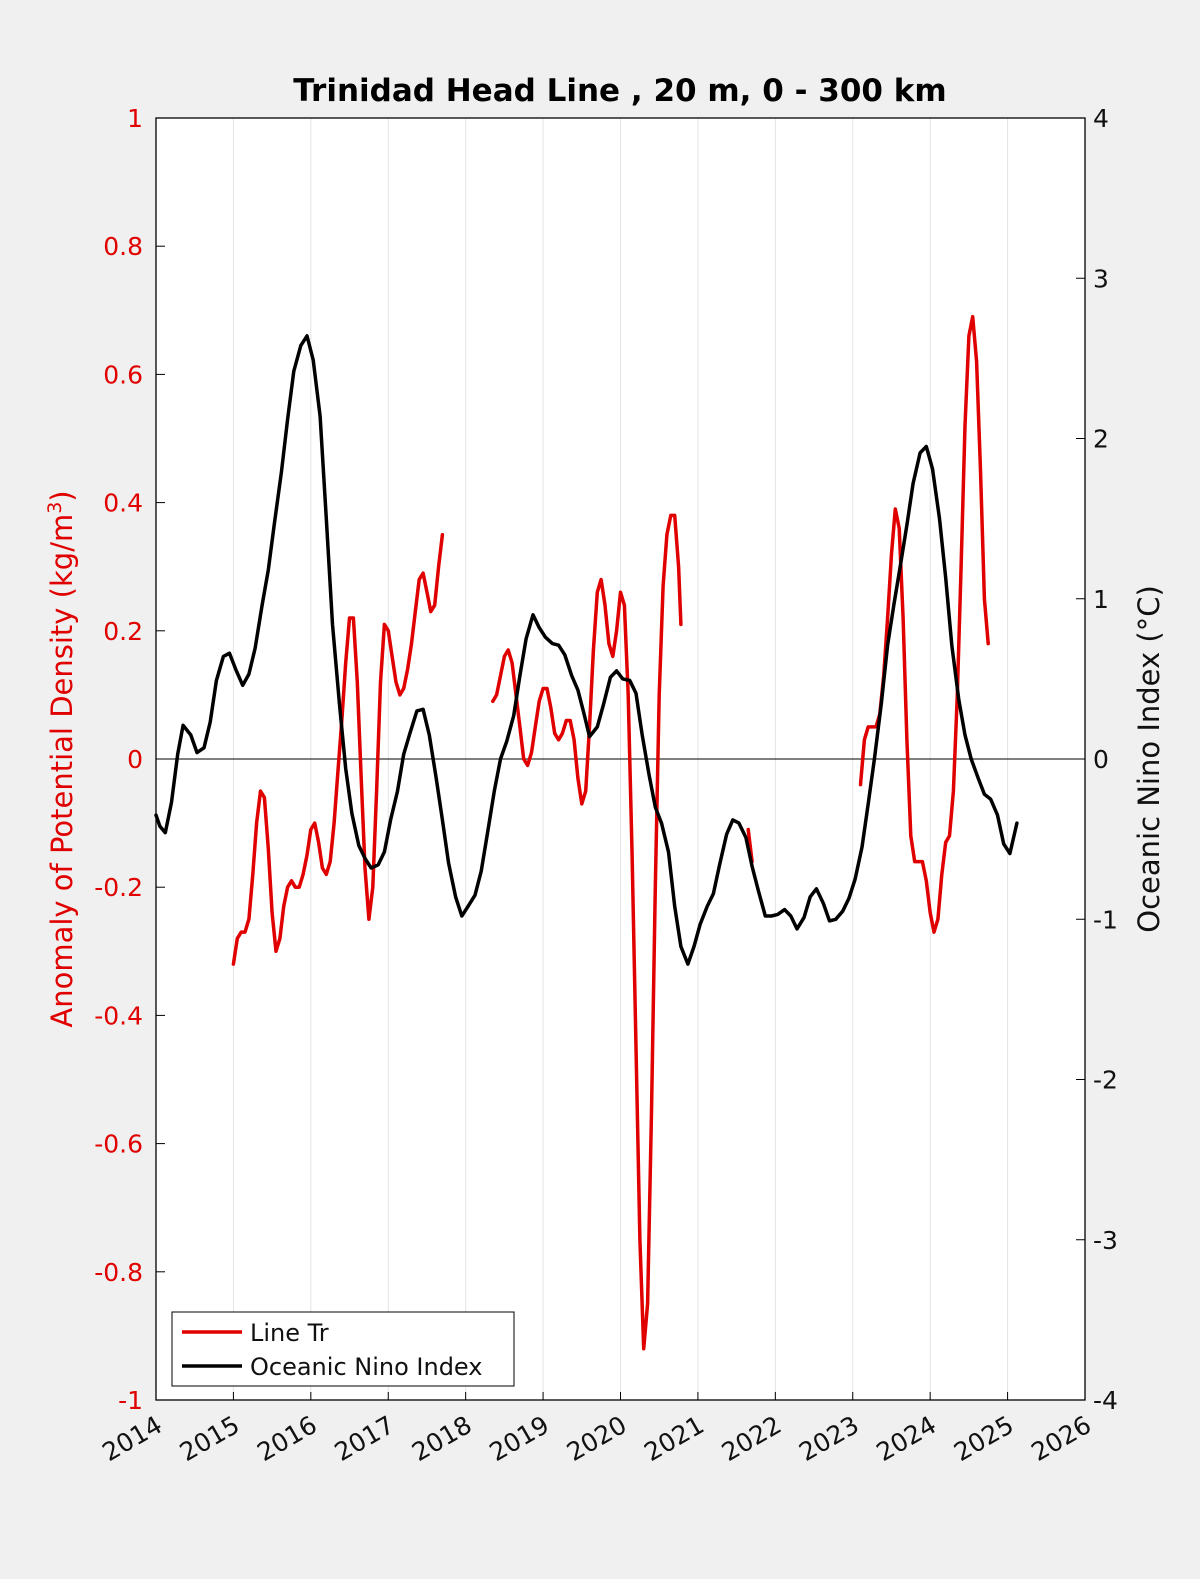 This screenshot has width=1200, height=1579. What do you see at coordinates (619, 91) in the screenshot?
I see `chart-title: Trinidad Head Line , 20 m, 0 - 300 km` at bounding box center [619, 91].